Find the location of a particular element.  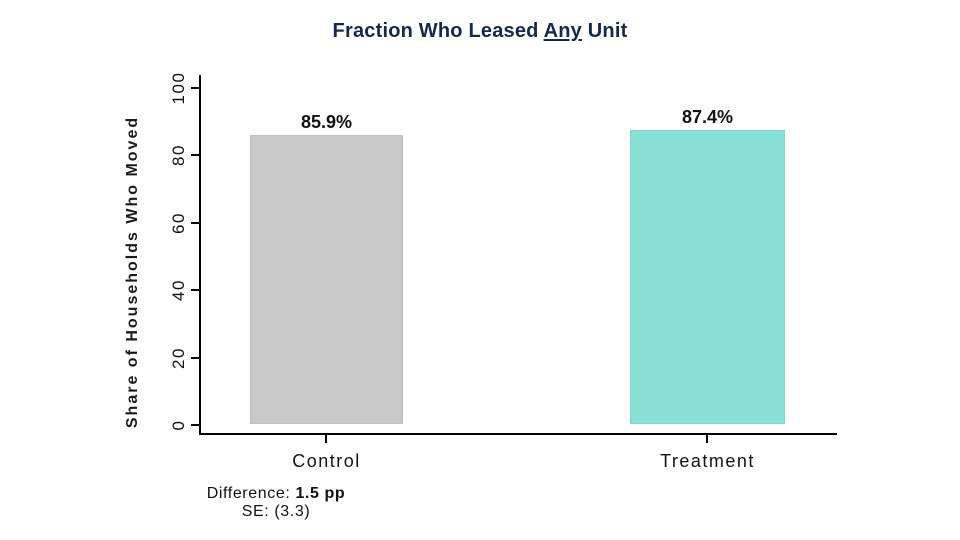

difference-line: Difference: 1.5 pp is located at coordinates (276, 494).